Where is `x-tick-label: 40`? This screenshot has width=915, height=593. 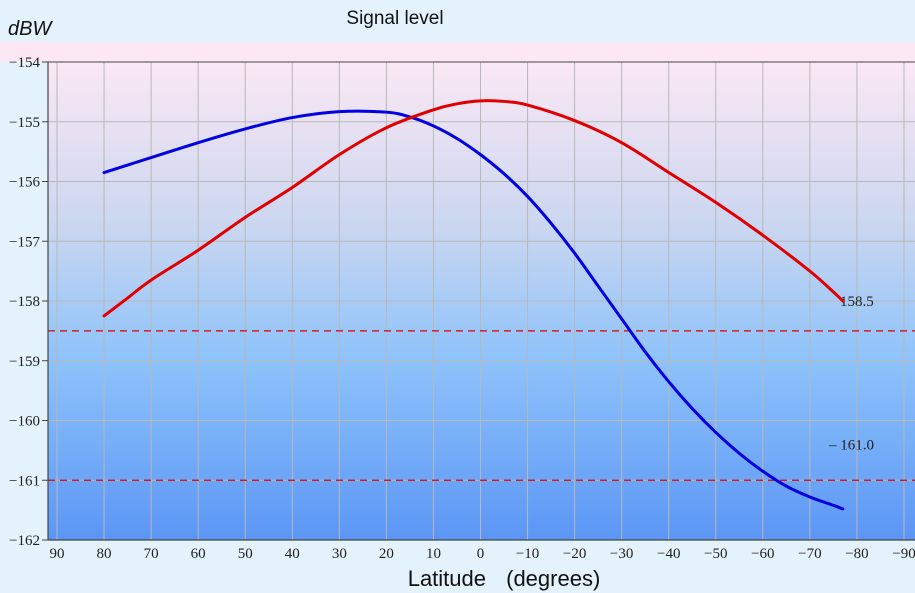
x-tick-label: 40 is located at coordinates (292, 554).